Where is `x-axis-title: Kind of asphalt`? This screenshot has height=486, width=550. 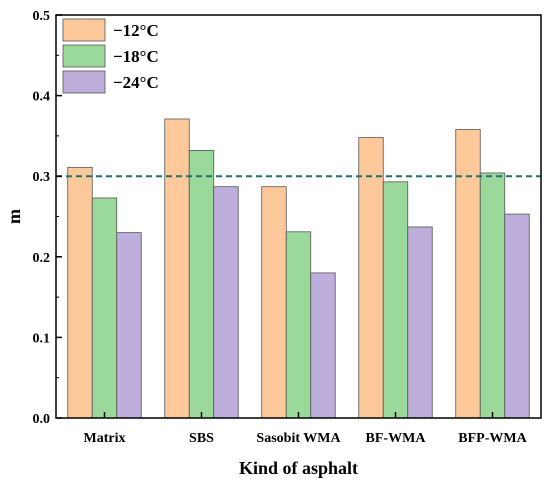 x-axis-title: Kind of asphalt is located at coordinates (298, 468).